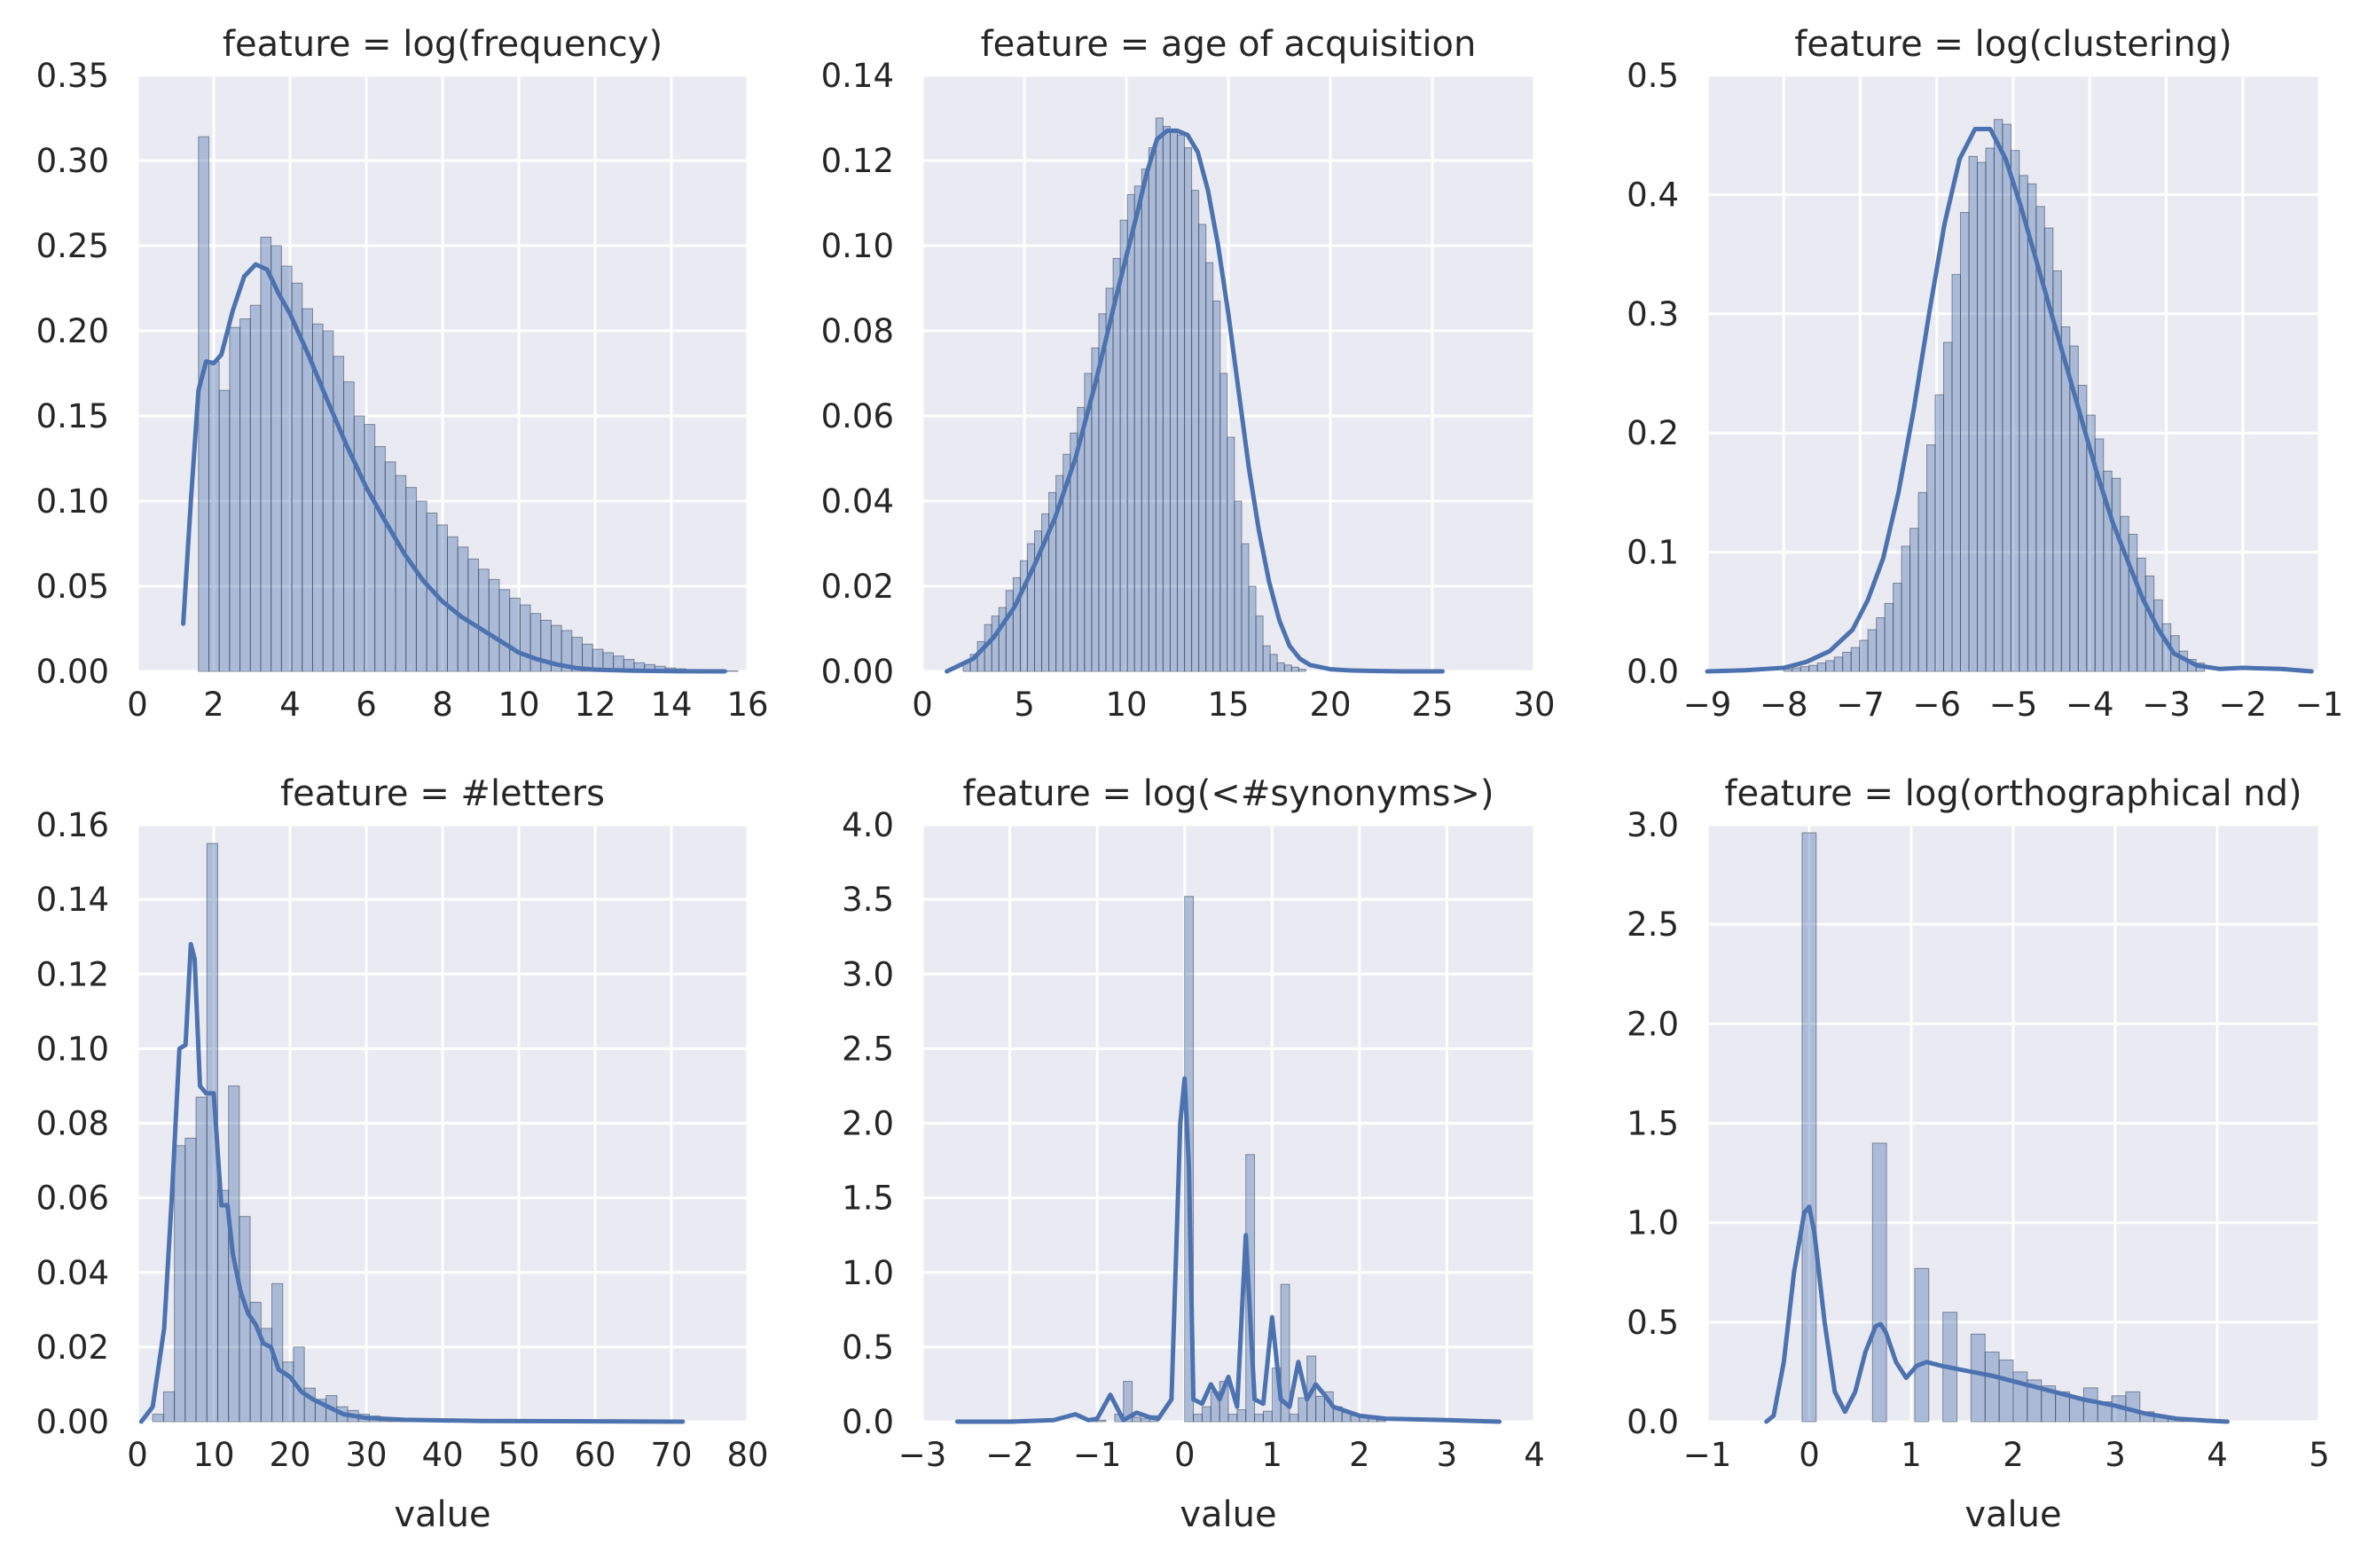  Describe the element at coordinates (1432, 705) in the screenshot. I see `x-tick-label: 25` at that location.